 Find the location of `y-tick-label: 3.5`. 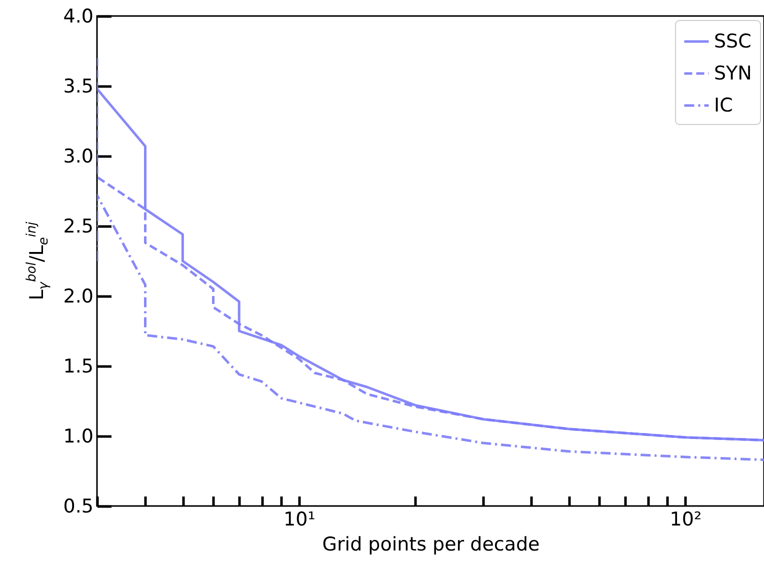

y-tick-label: 3.5 is located at coordinates (78, 87).